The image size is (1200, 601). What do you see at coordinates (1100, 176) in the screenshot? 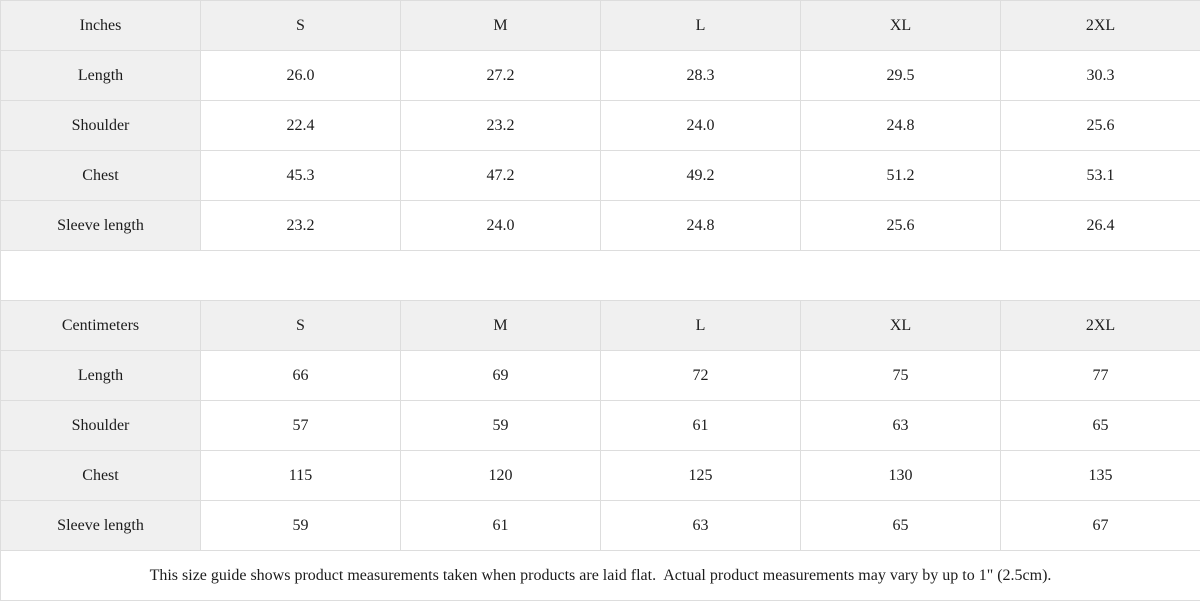
I see `size-value-cell: 53.1` at bounding box center [1100, 176].